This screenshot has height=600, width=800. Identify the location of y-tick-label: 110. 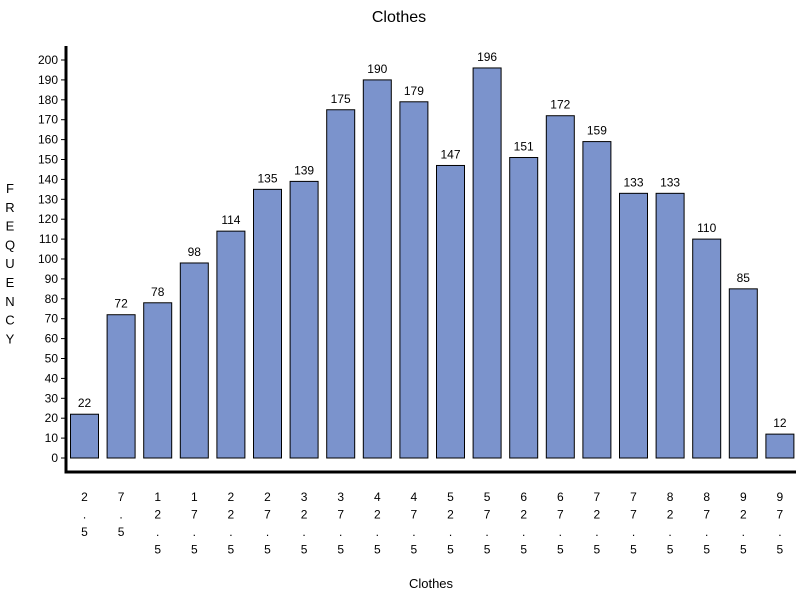
(48, 239).